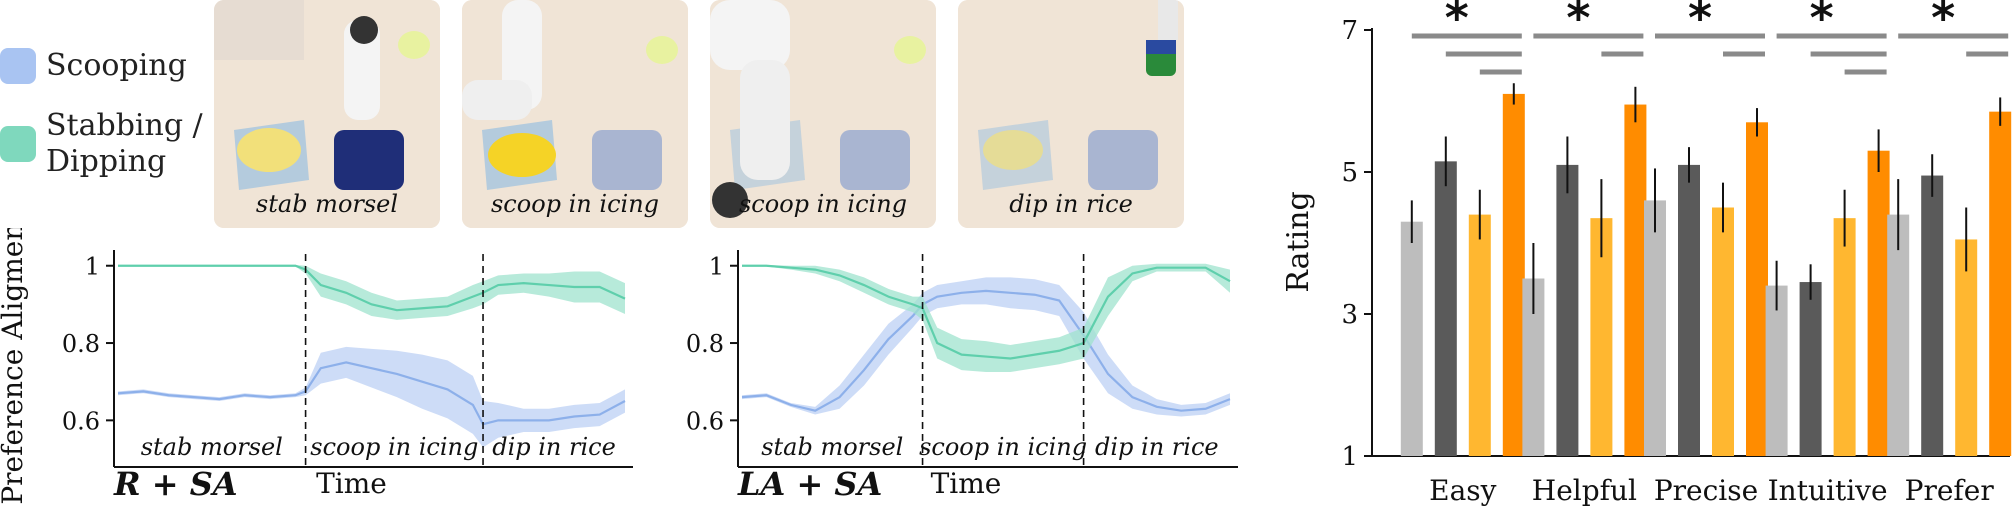  I want to click on bar-y-tick-label: 7, so click(1349, 31).